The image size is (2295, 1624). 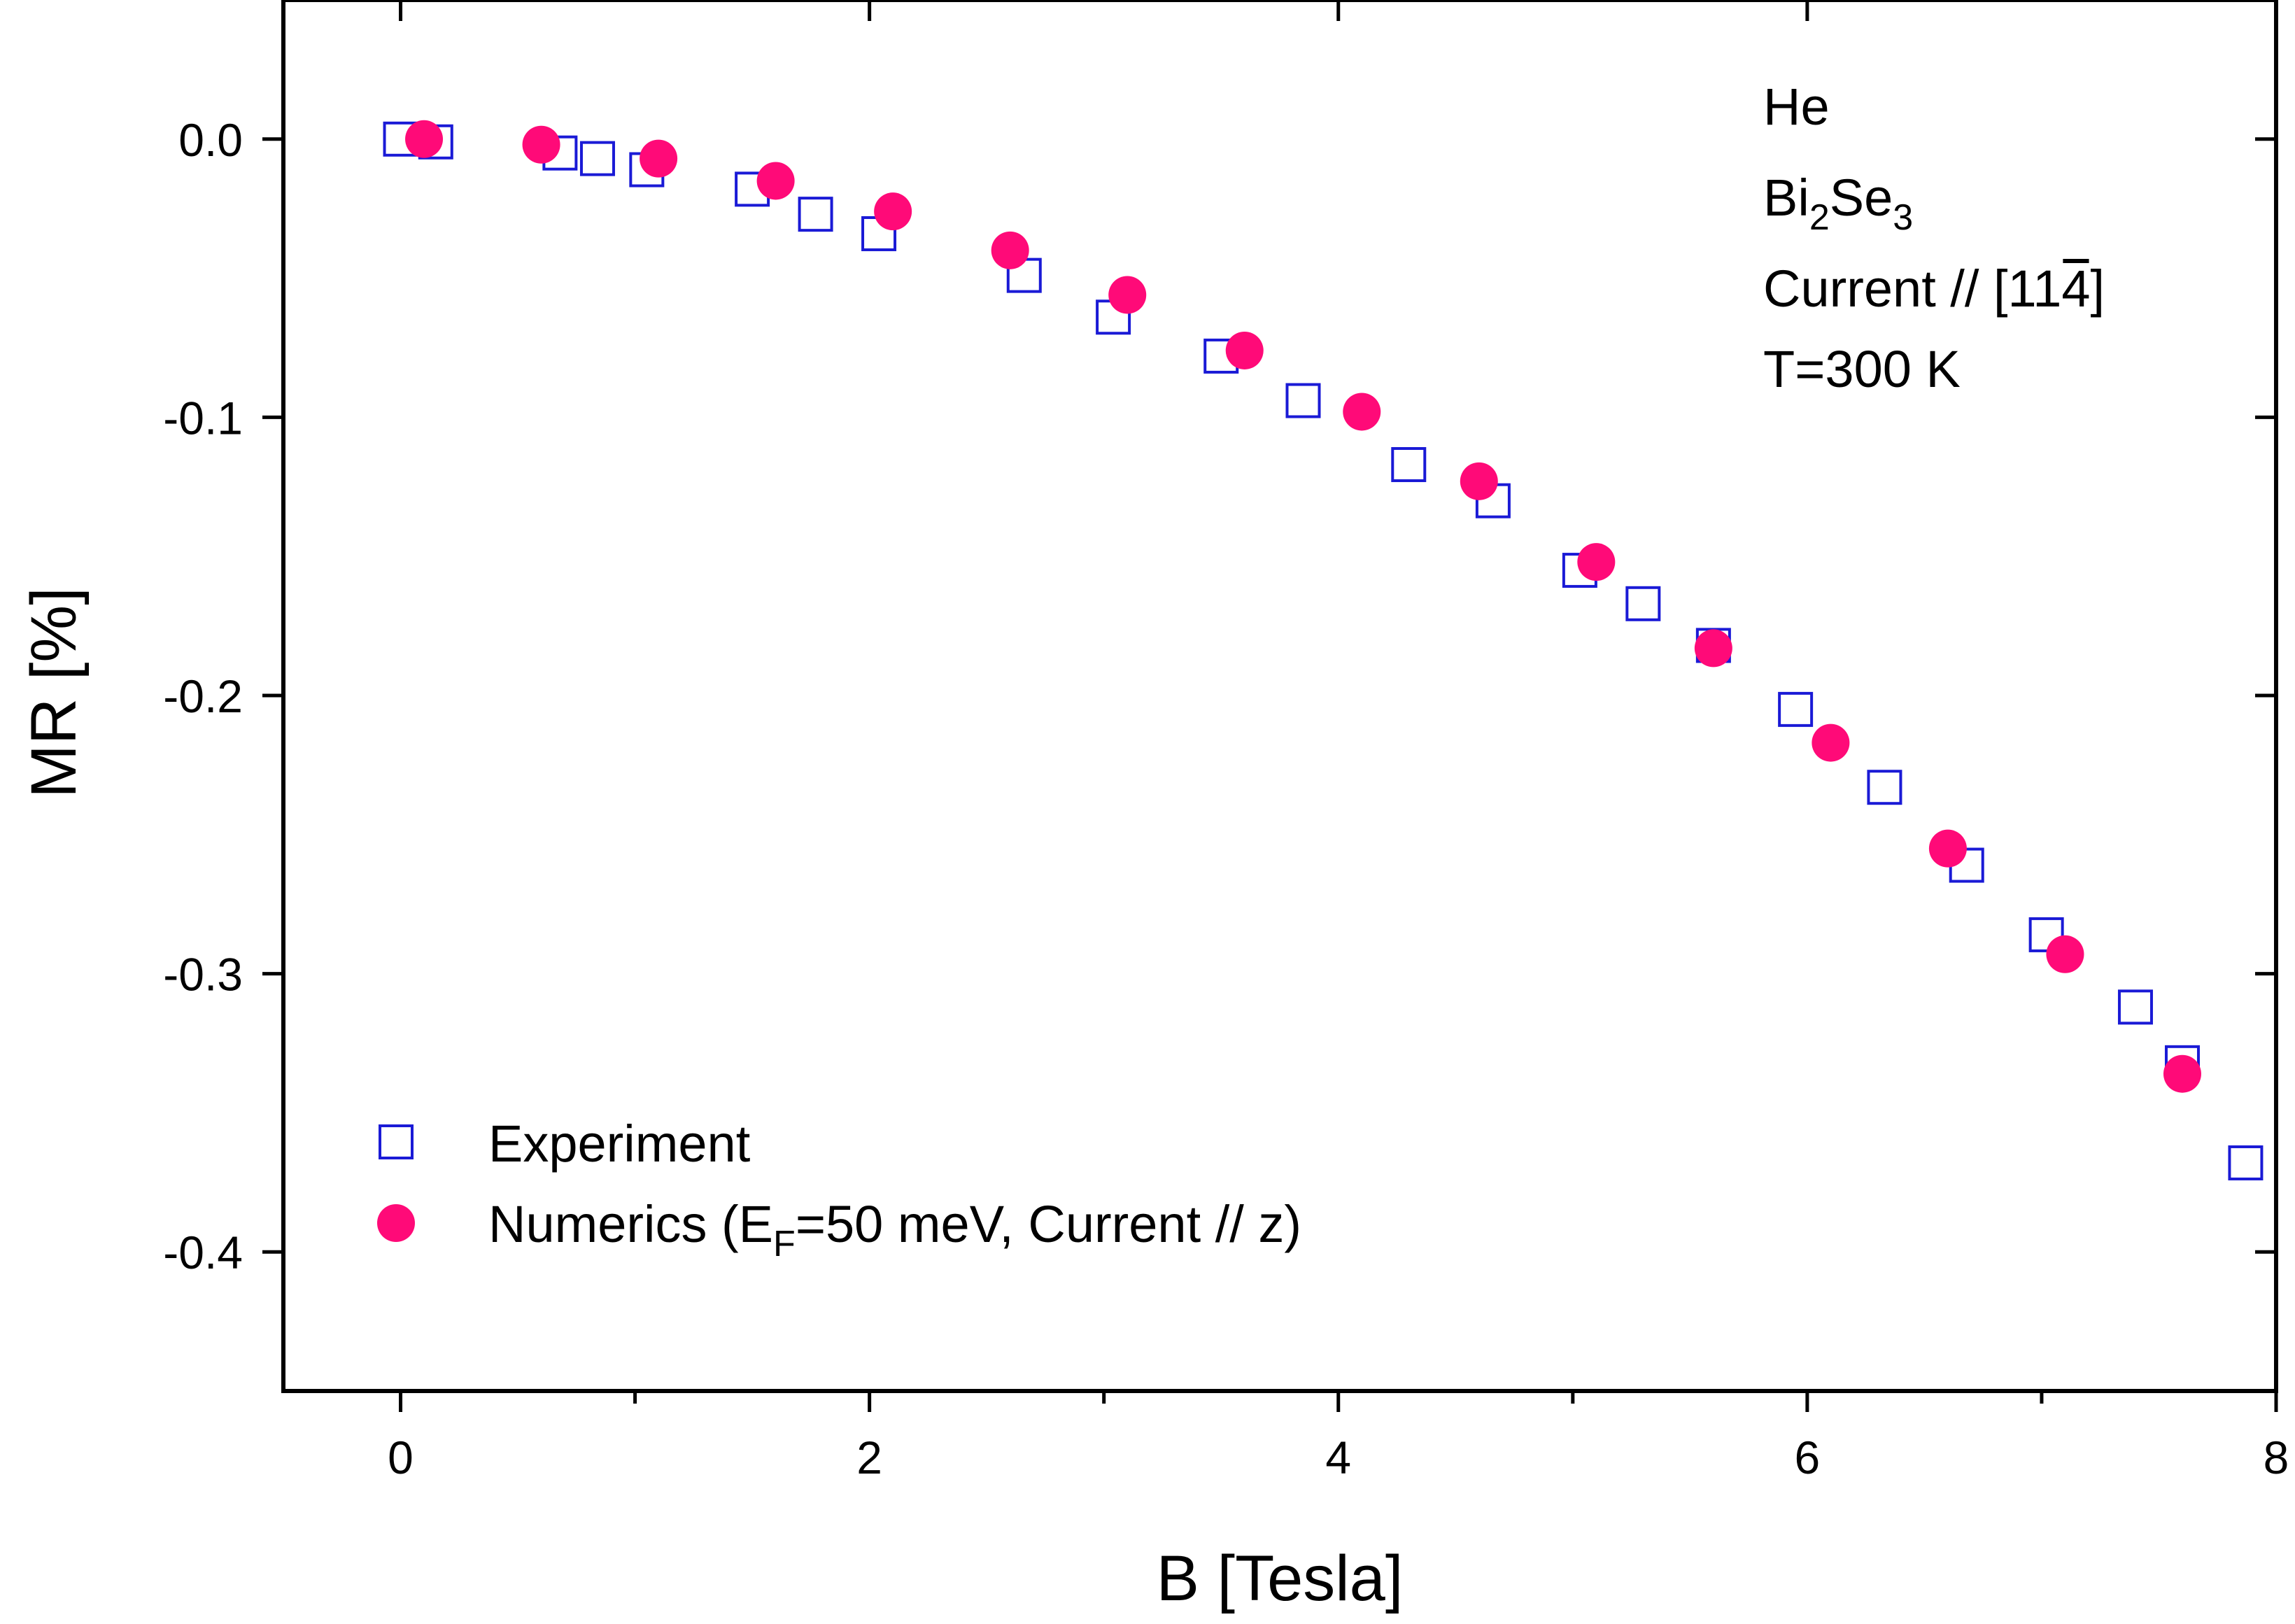 I want to click on material-se: Se, so click(x=1862, y=198).